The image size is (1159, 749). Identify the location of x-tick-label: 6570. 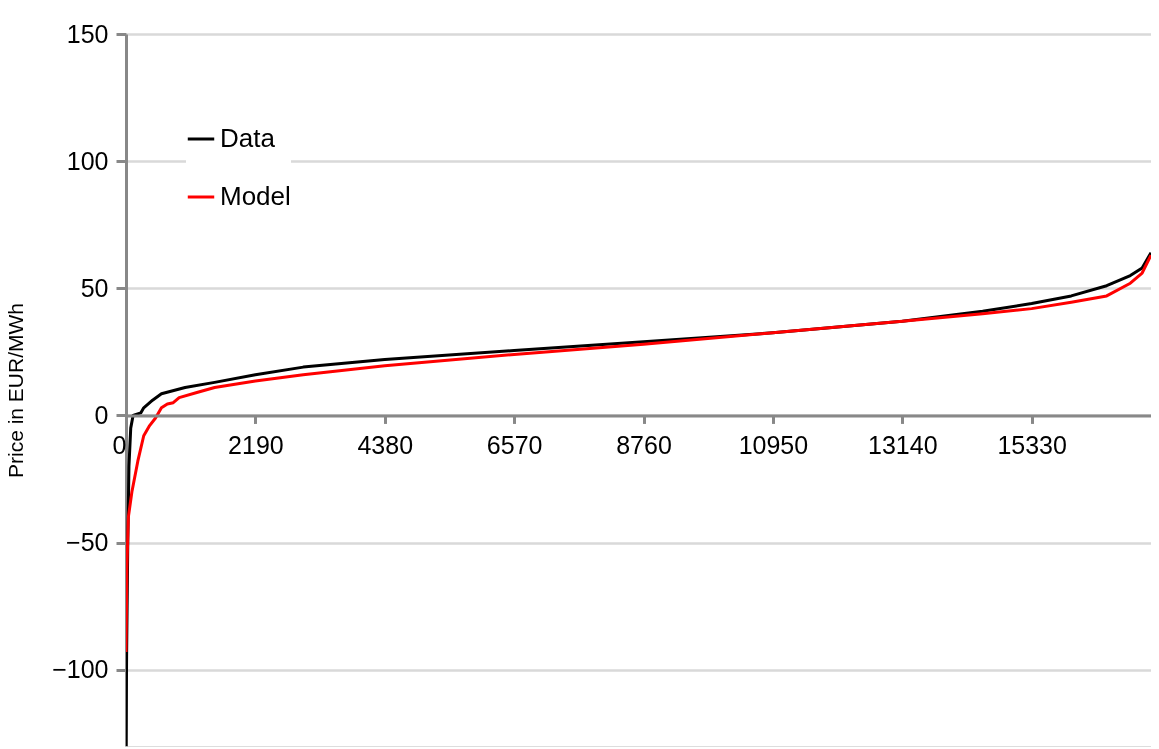
(514, 444).